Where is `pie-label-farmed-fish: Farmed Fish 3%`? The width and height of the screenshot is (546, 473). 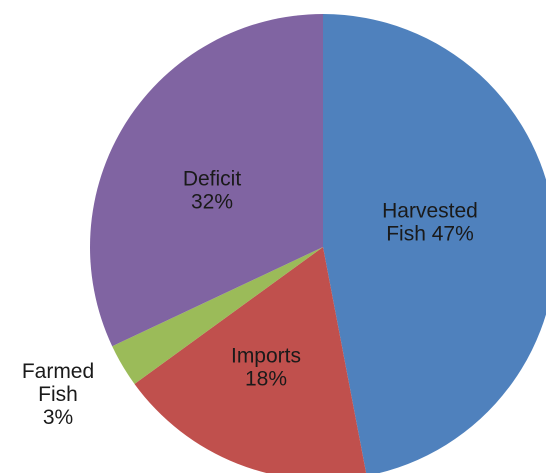
pie-label-farmed-fish: Farmed Fish 3% is located at coordinates (58, 394).